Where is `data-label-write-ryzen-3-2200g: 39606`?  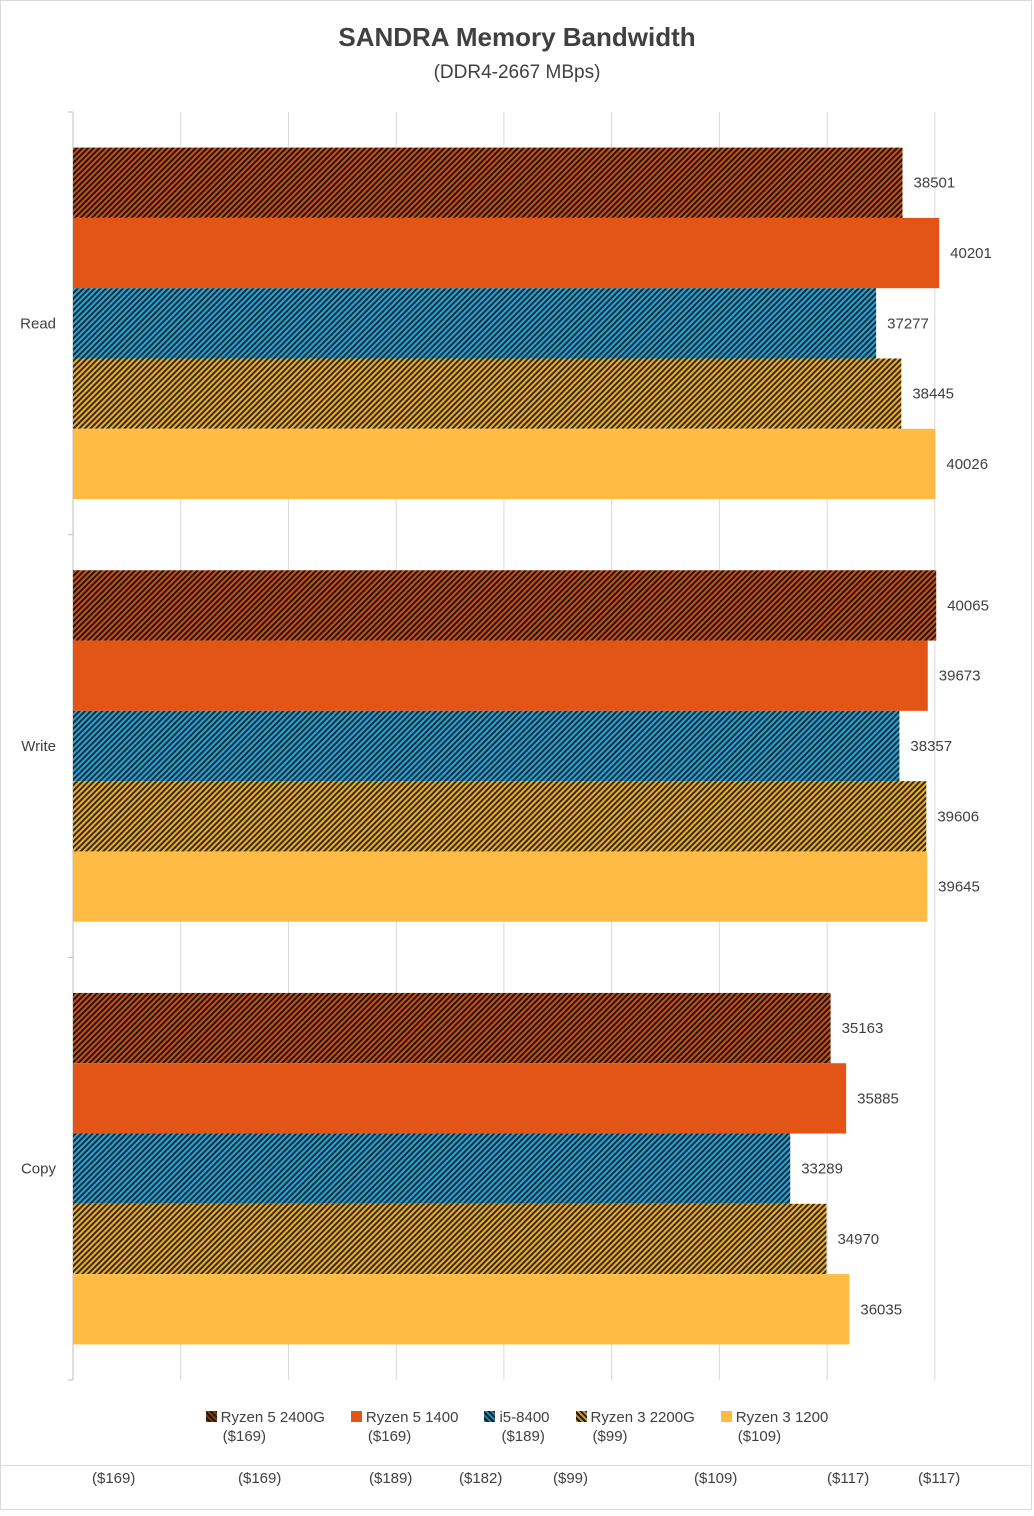
data-label-write-ryzen-3-2200g: 39606 is located at coordinates (958, 816).